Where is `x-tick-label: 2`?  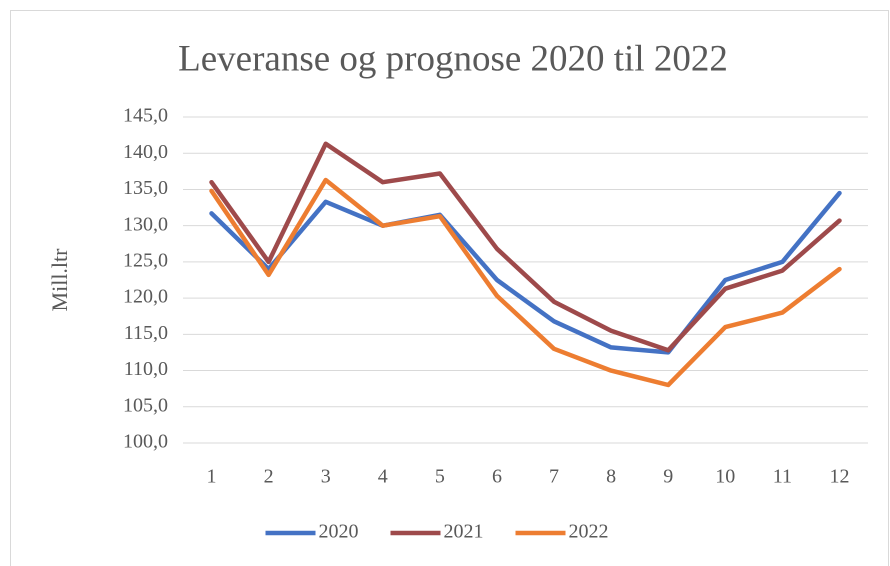
x-tick-label: 2 is located at coordinates (269, 477).